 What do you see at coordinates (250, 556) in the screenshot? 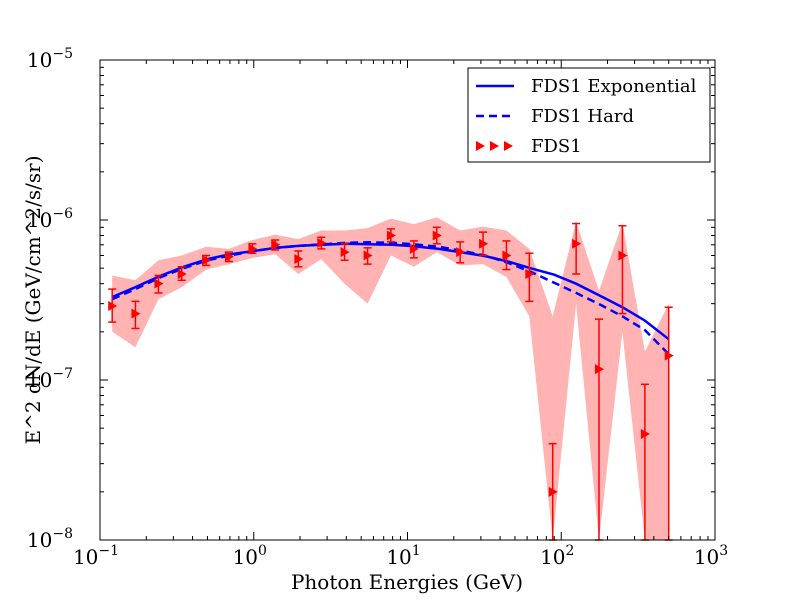
I see `x-tick-label: 10⁰` at bounding box center [250, 556].